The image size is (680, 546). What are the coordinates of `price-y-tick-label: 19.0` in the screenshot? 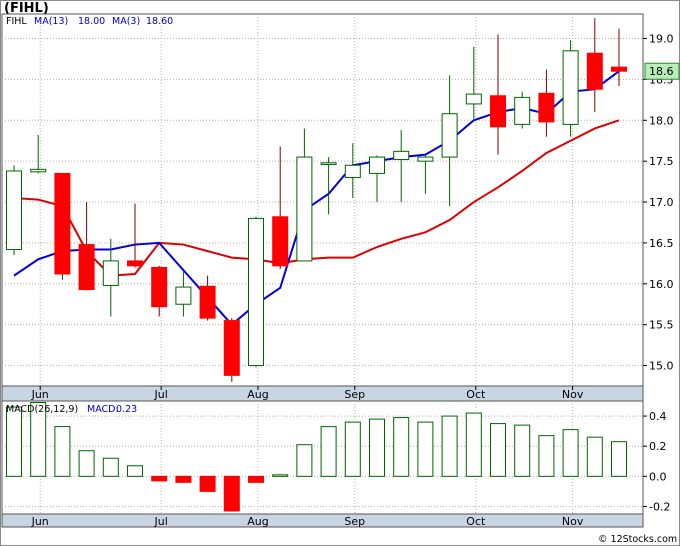 It's located at (661, 39).